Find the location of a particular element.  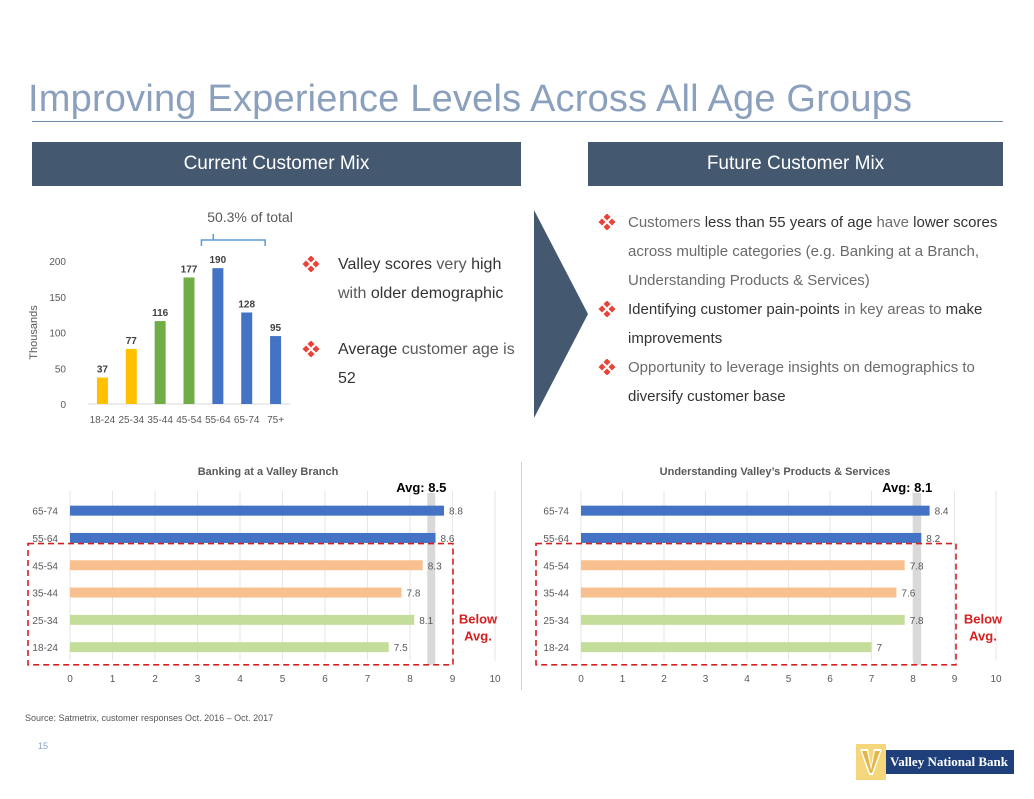

bullet-text-strong: diversify customer base is located at coordinates (707, 396).